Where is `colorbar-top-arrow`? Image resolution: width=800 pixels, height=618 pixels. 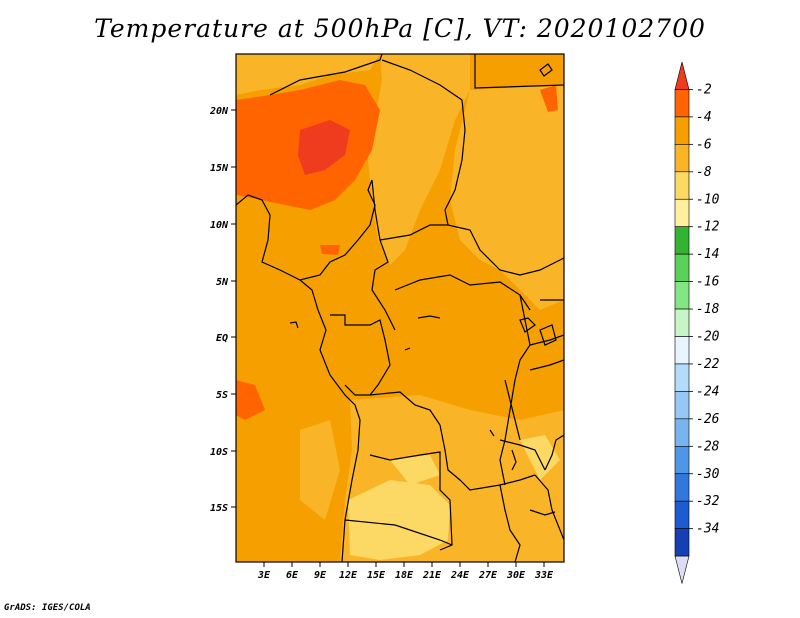 colorbar-top-arrow is located at coordinates (682, 75).